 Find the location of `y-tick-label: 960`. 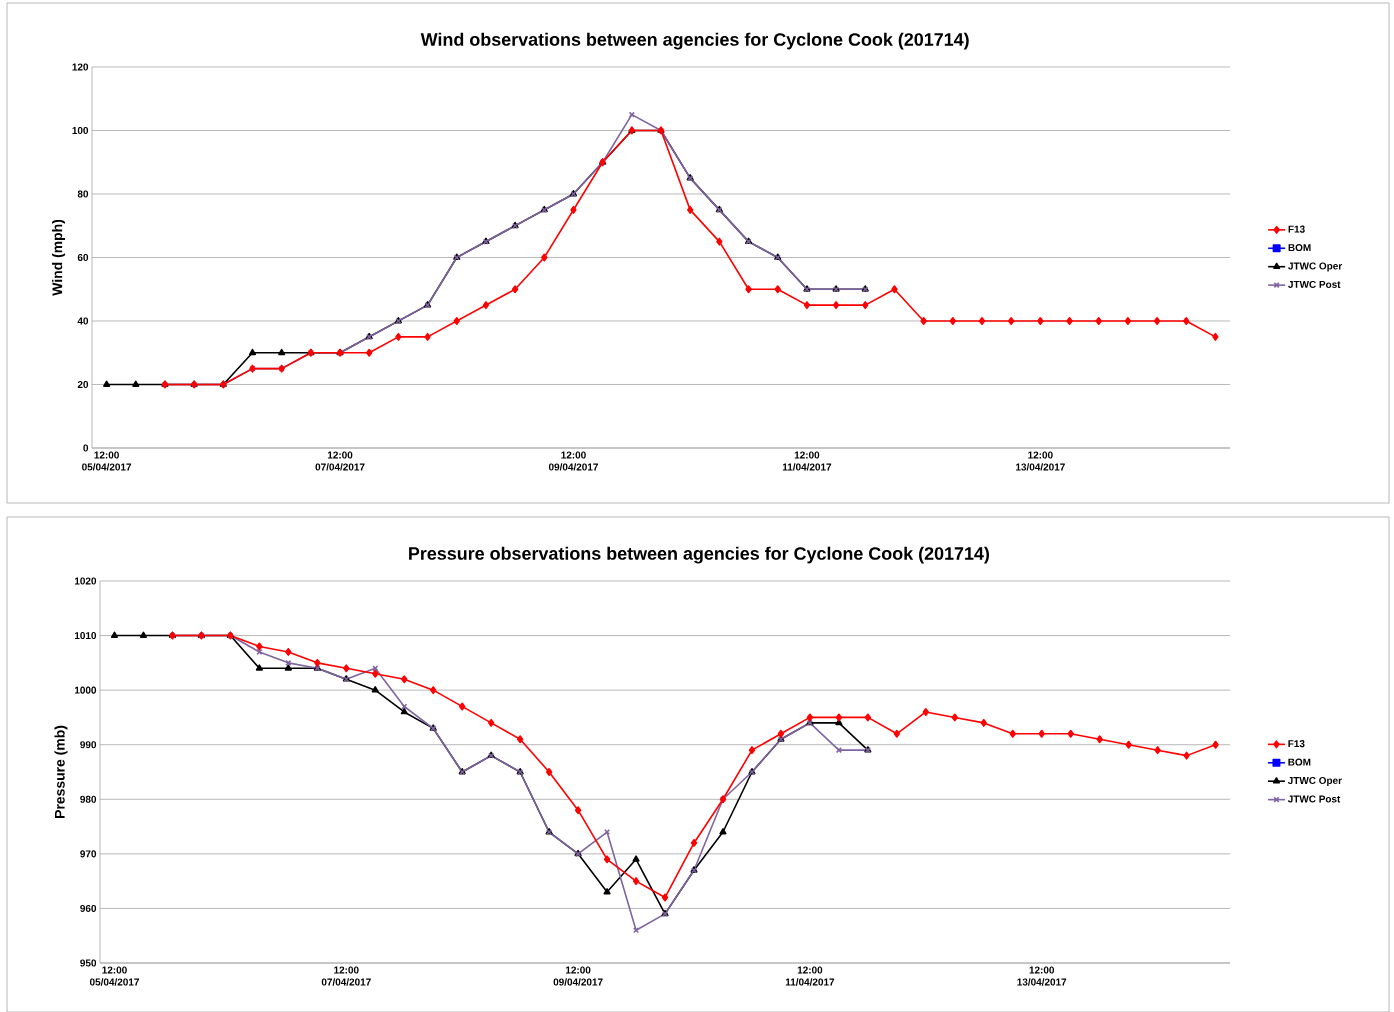

y-tick-label: 960 is located at coordinates (88, 908).